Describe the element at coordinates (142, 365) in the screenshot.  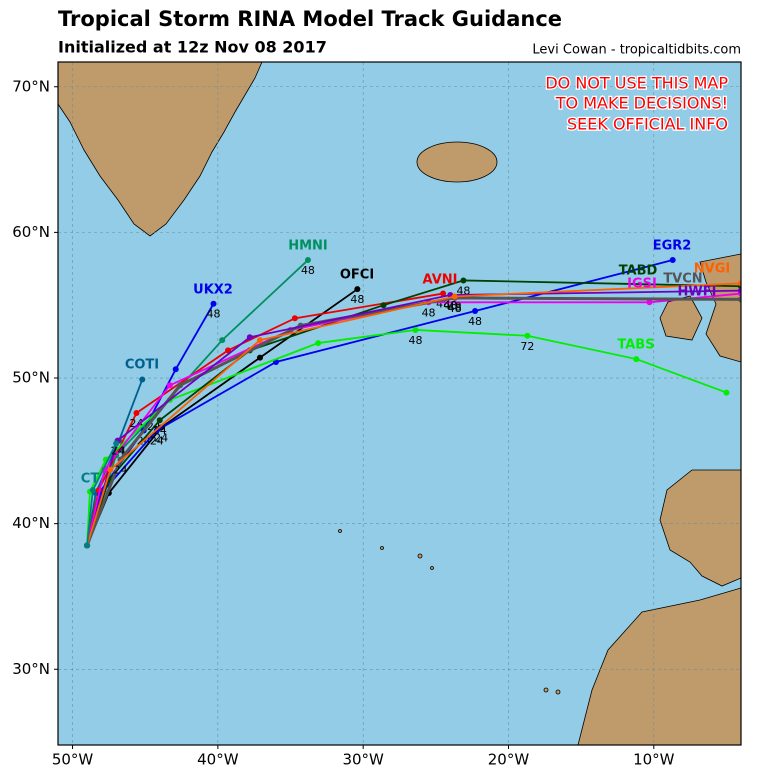
I see `track-label: COTI` at that location.